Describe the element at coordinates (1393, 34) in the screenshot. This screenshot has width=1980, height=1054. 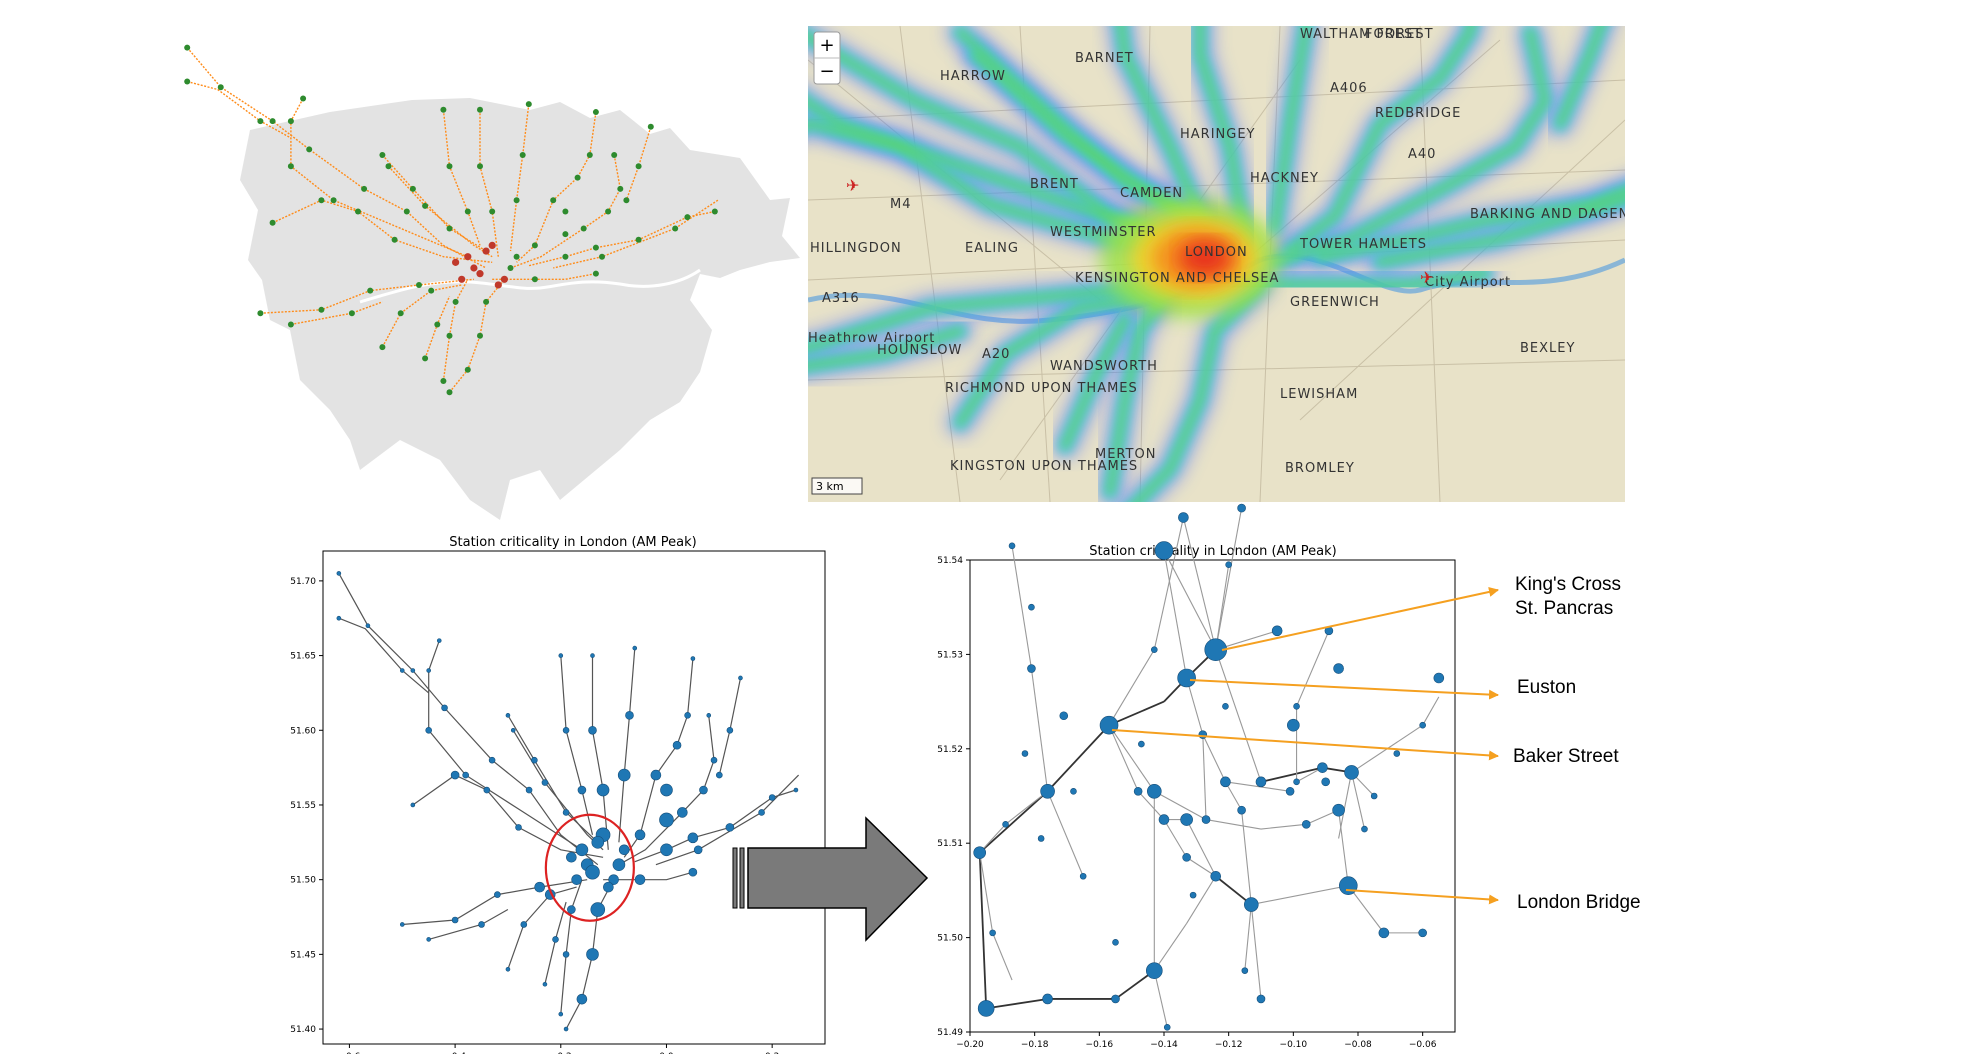
I see `place-label: FOREST` at that location.